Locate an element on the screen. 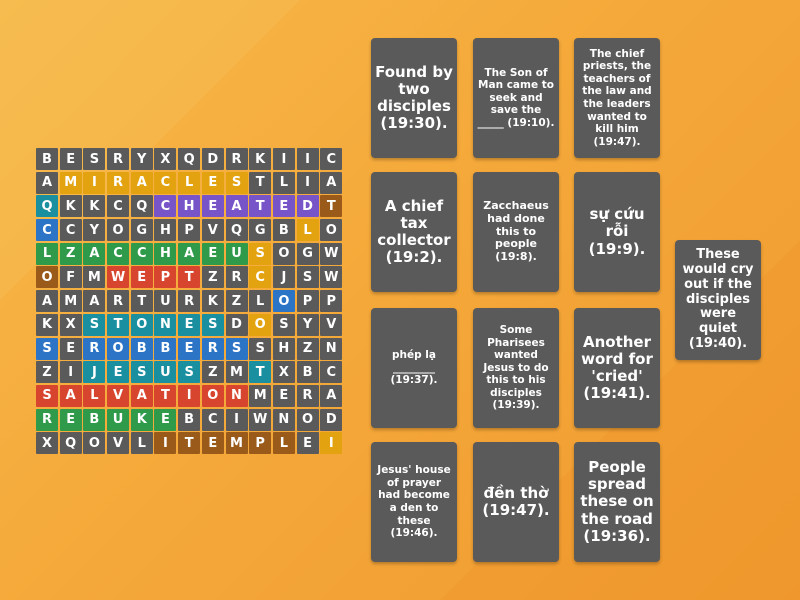  grid-cell: W is located at coordinates (260, 419).